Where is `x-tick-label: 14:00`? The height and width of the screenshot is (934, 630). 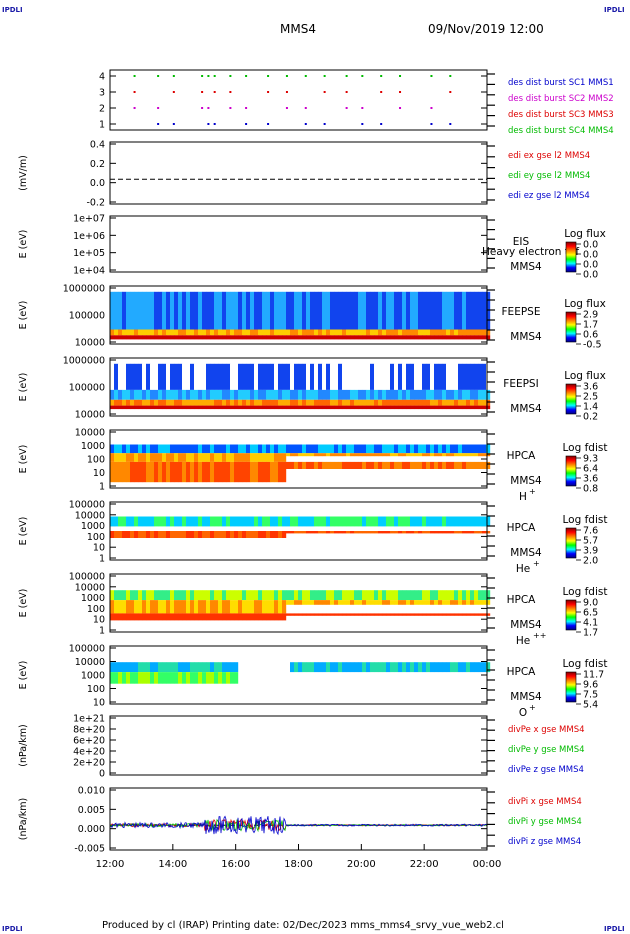 x-tick-label: 14:00 is located at coordinates (172, 864).